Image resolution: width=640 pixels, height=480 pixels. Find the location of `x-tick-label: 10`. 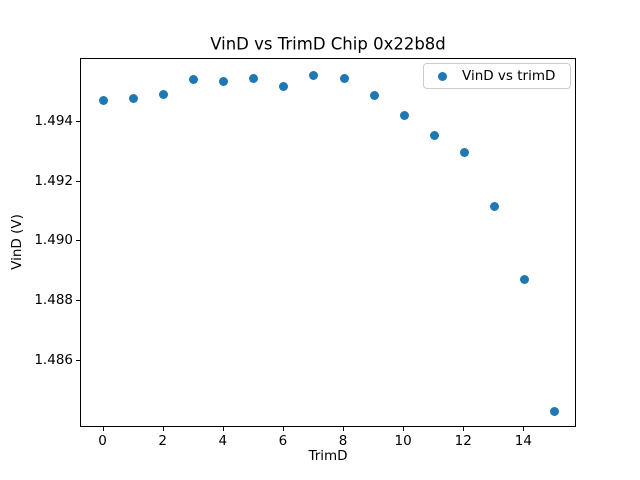

x-tick-label: 10 is located at coordinates (403, 441).